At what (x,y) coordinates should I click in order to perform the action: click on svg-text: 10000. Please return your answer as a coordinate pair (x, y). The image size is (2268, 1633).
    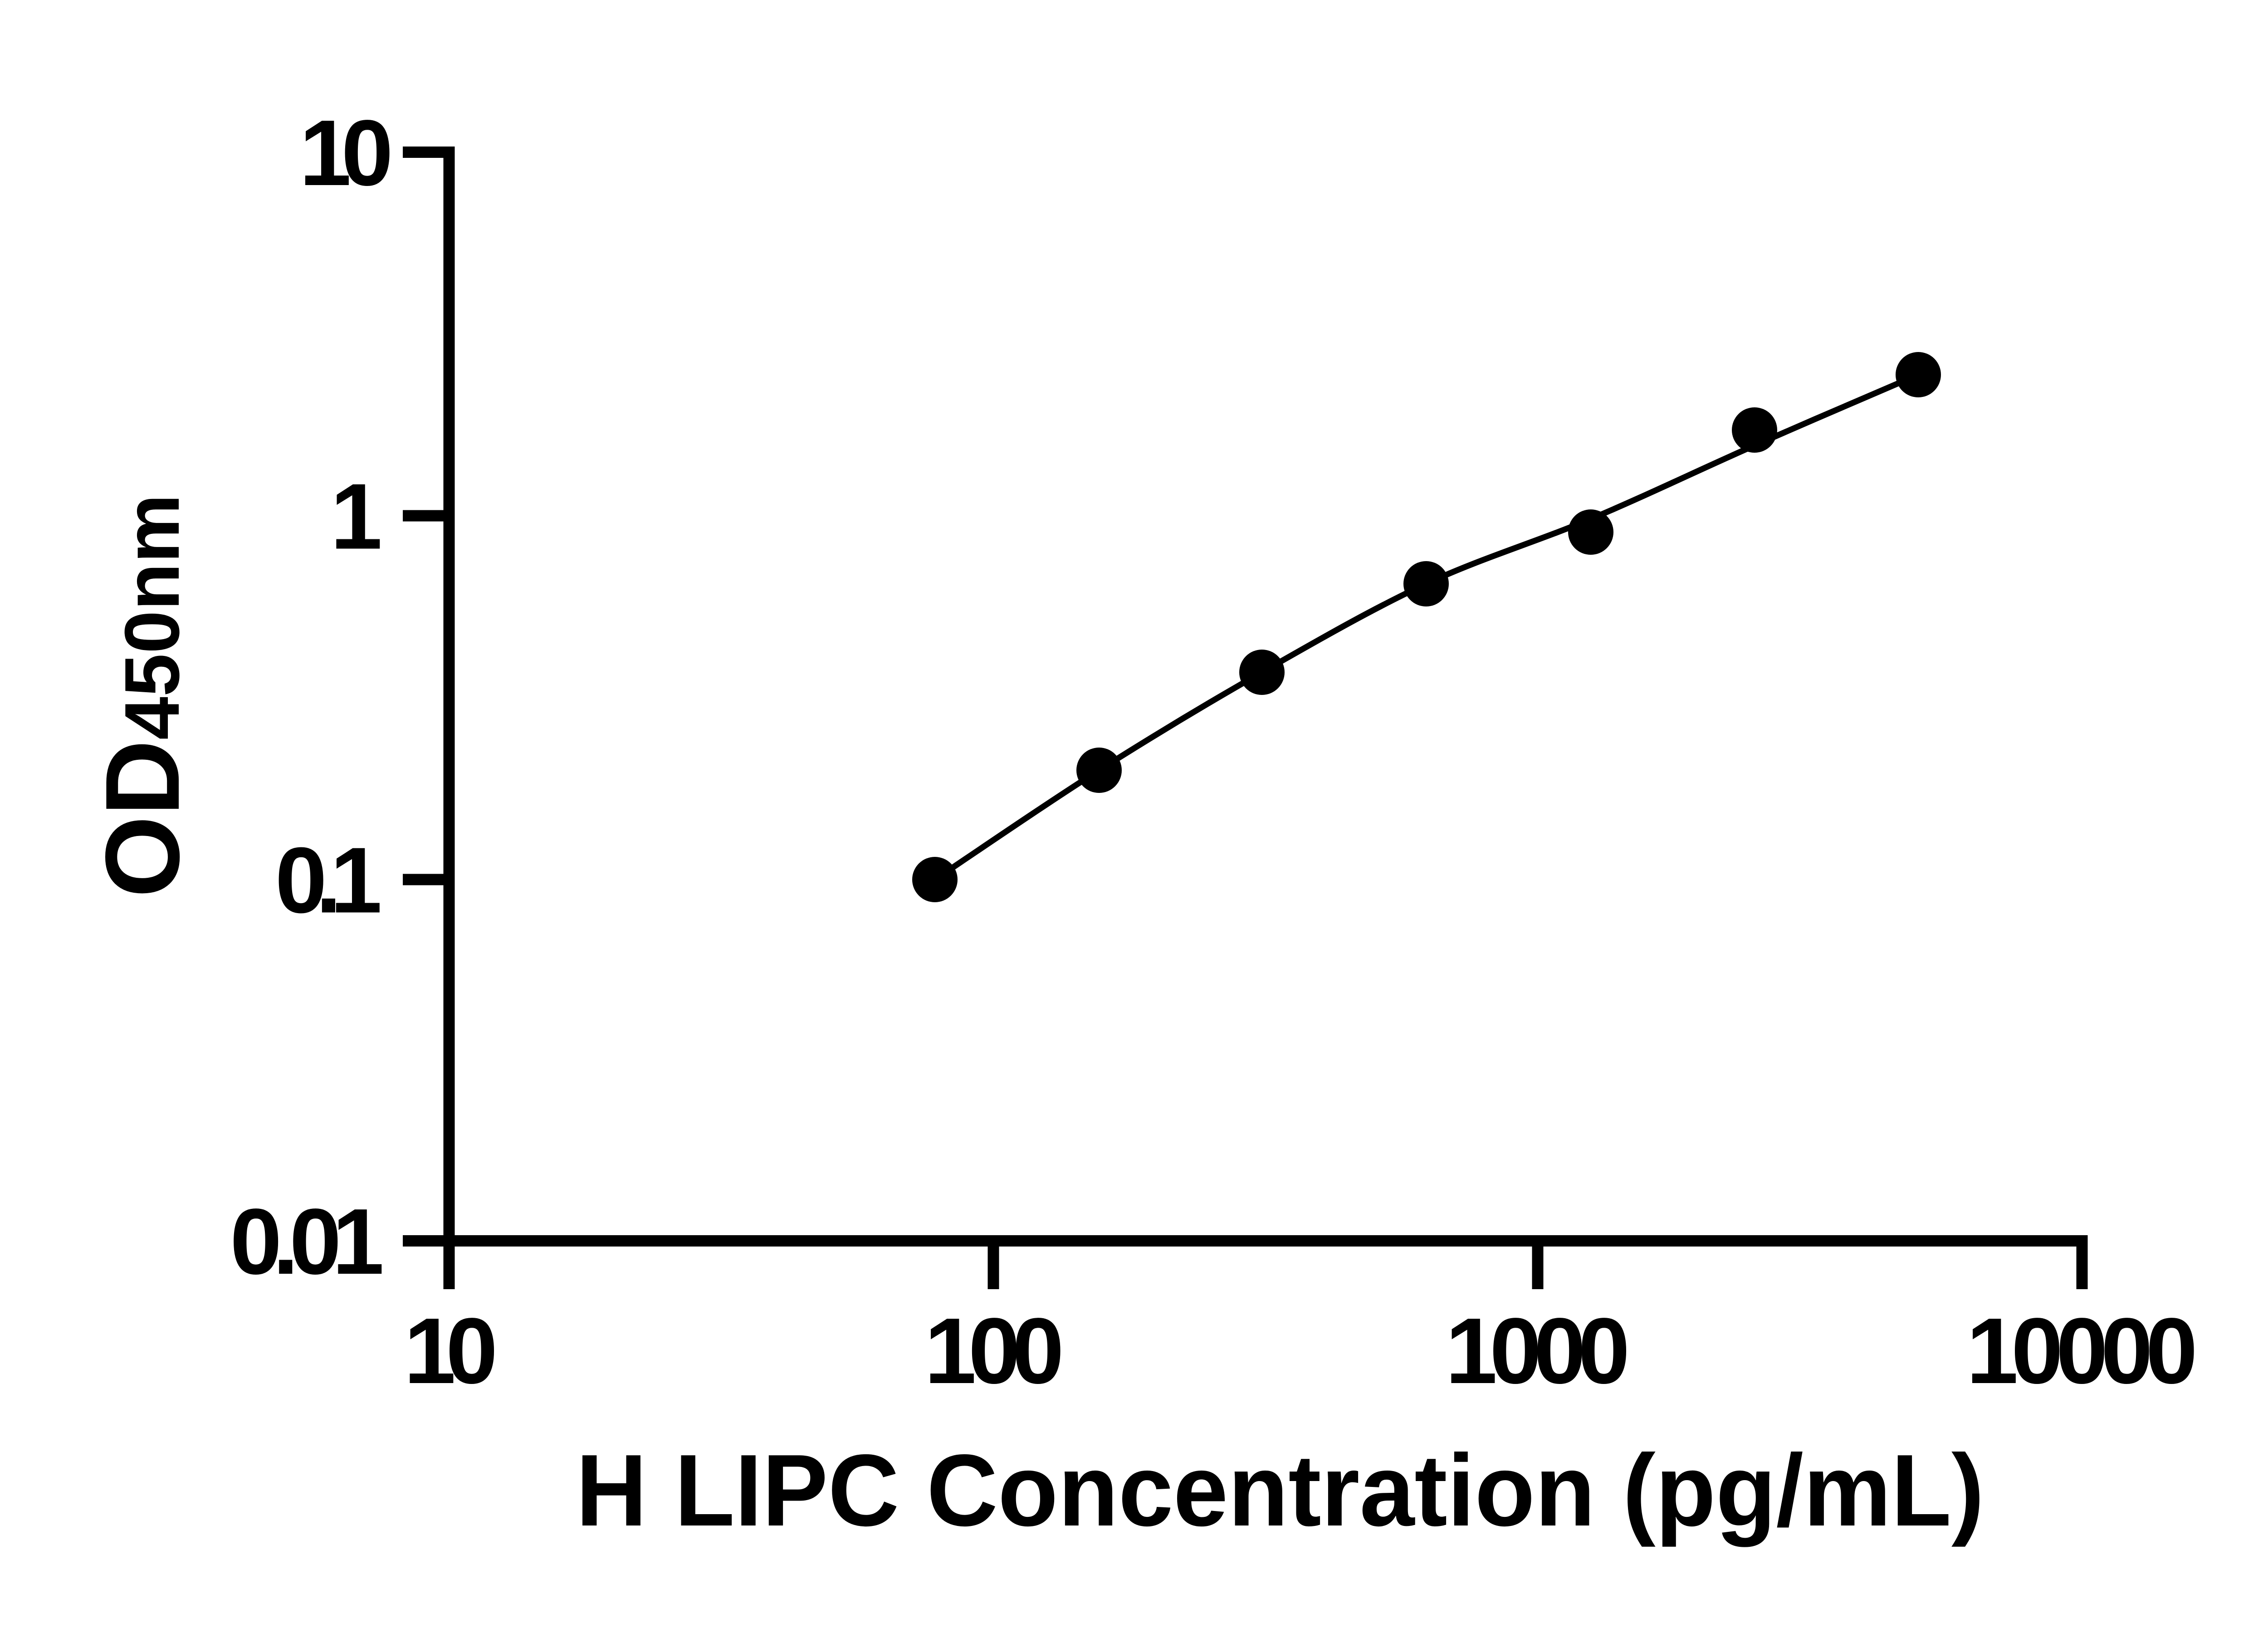
    Looking at the image, I should click on (2082, 1351).